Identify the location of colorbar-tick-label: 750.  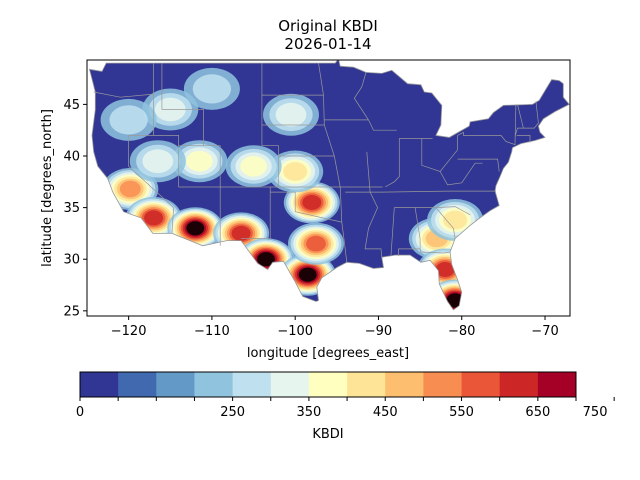
(595, 412).